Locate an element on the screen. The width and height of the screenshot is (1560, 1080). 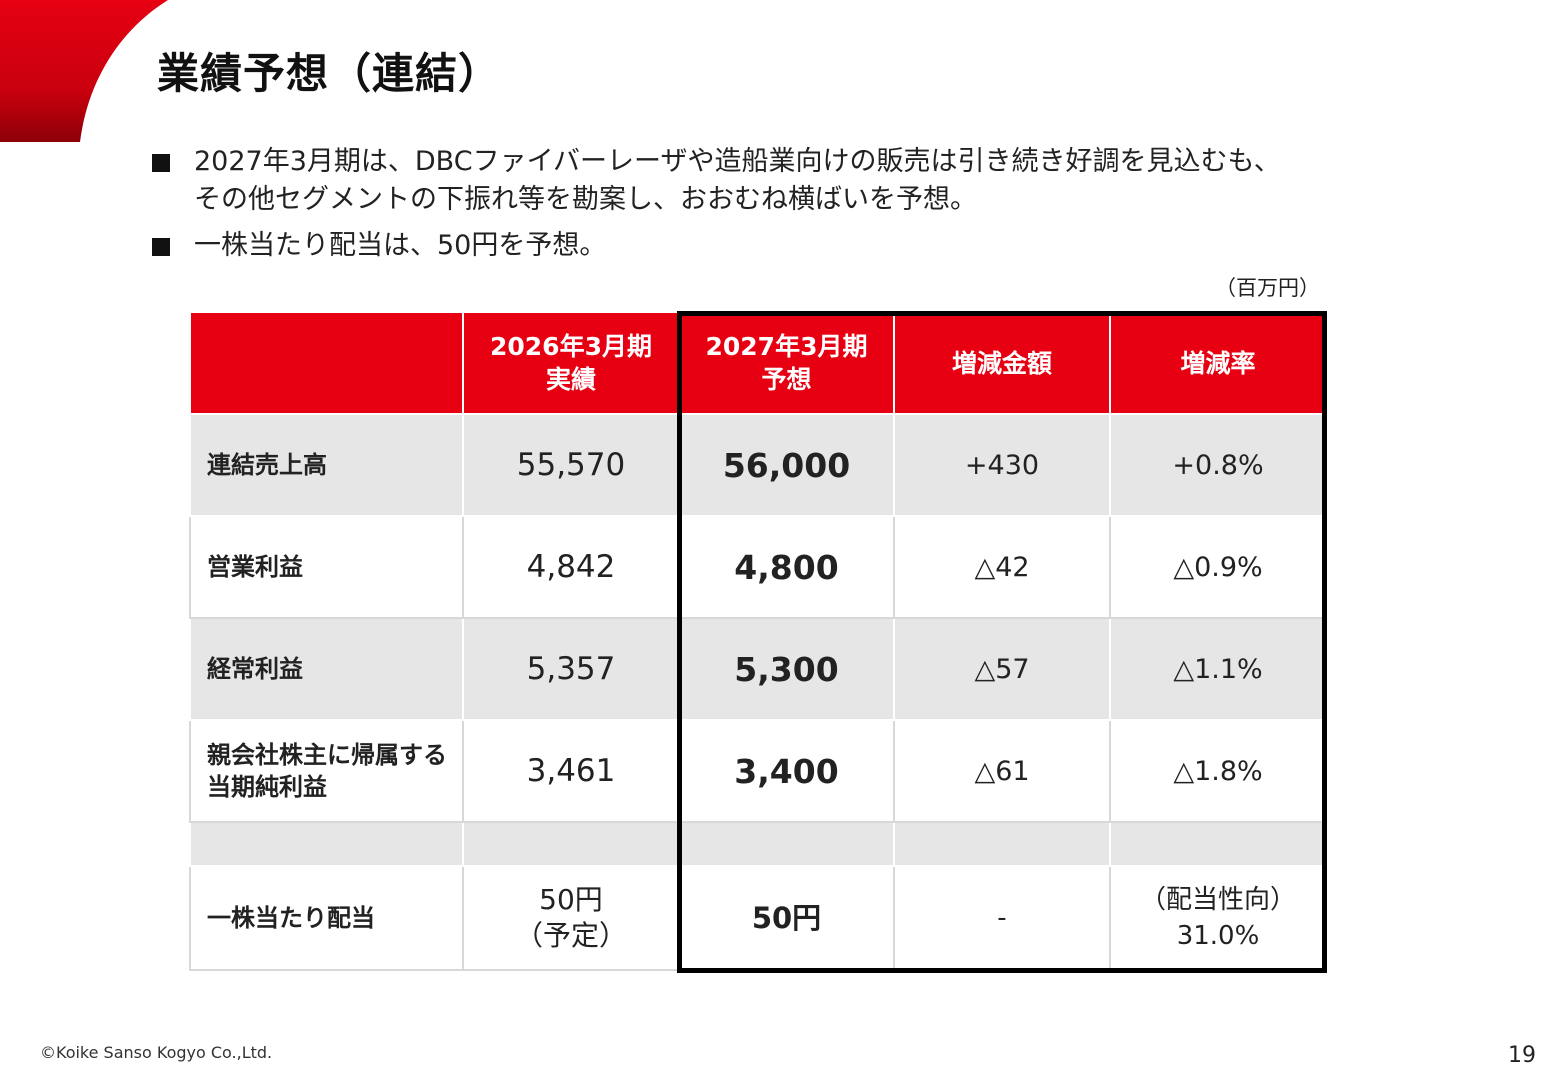
diff-cell: △42 is located at coordinates (1002, 567).